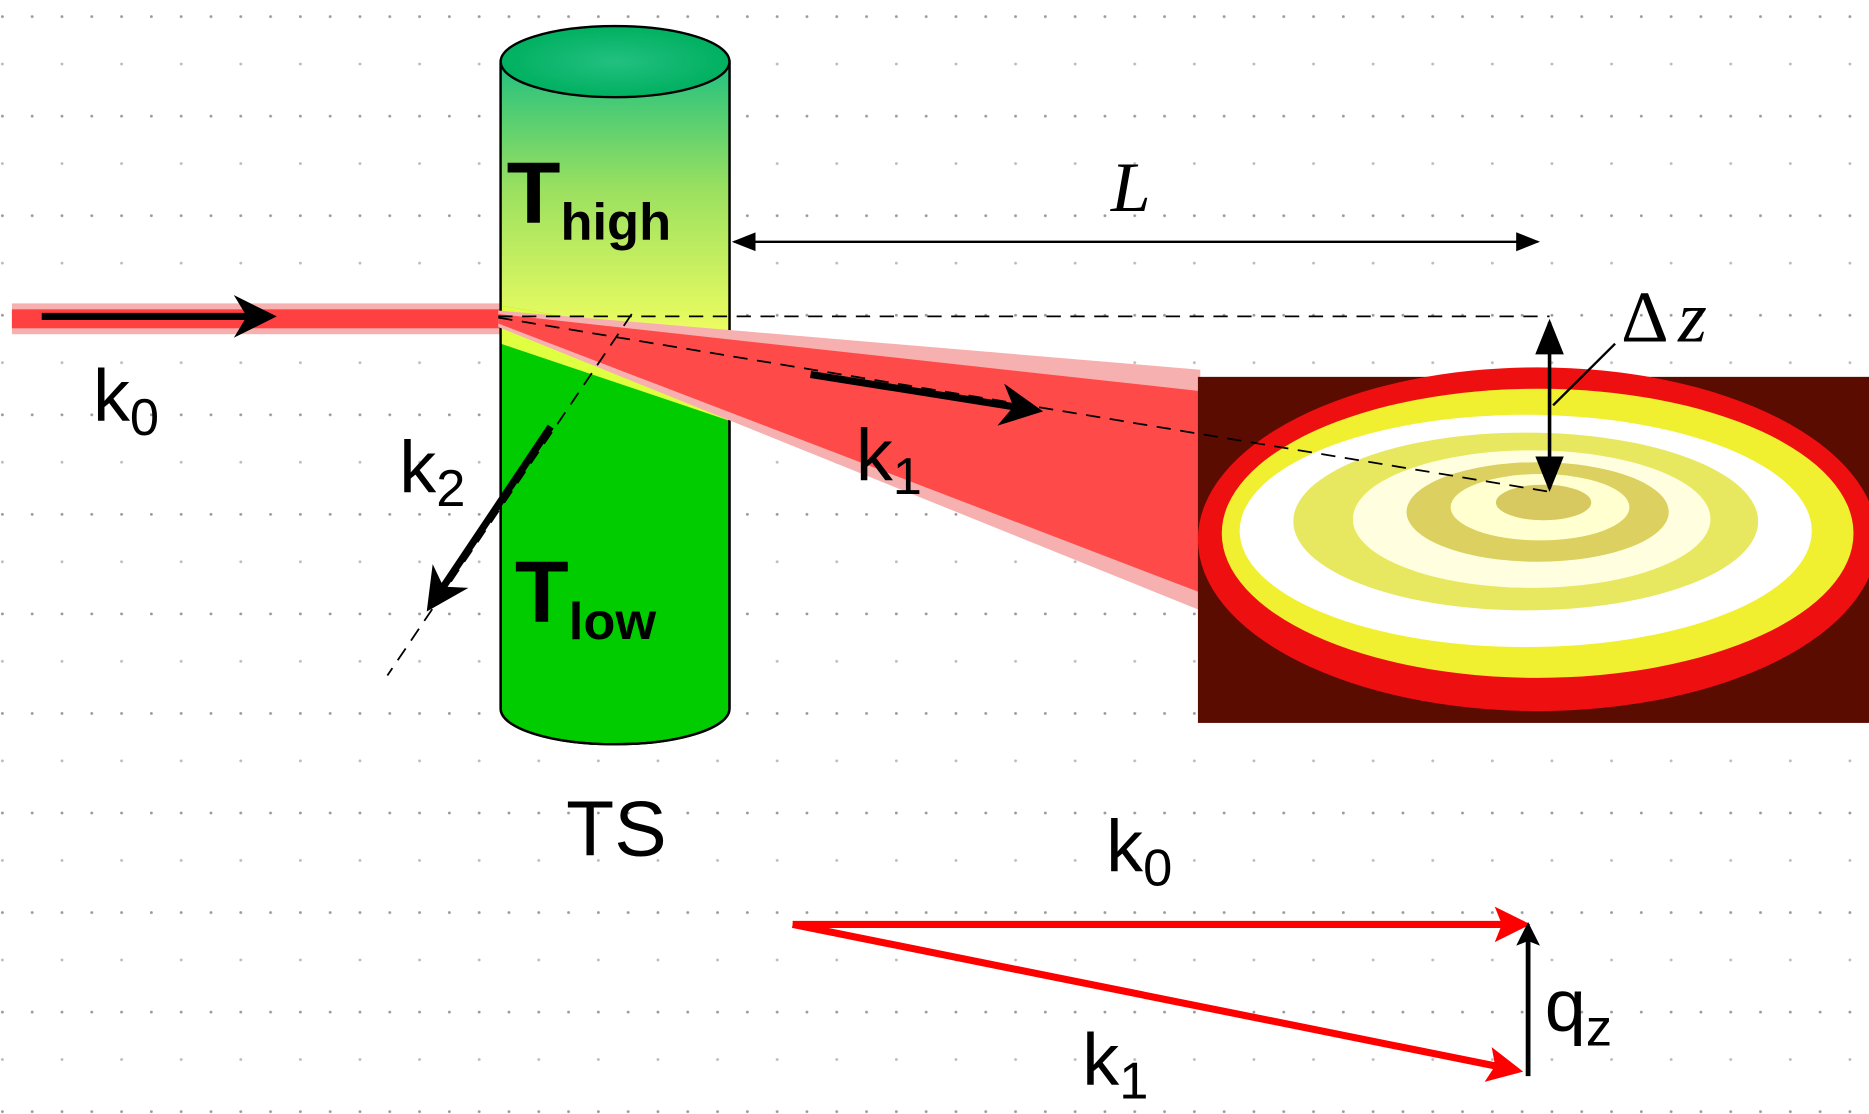  I want to click on label-vector-k1: k1, so click(1115, 1064).